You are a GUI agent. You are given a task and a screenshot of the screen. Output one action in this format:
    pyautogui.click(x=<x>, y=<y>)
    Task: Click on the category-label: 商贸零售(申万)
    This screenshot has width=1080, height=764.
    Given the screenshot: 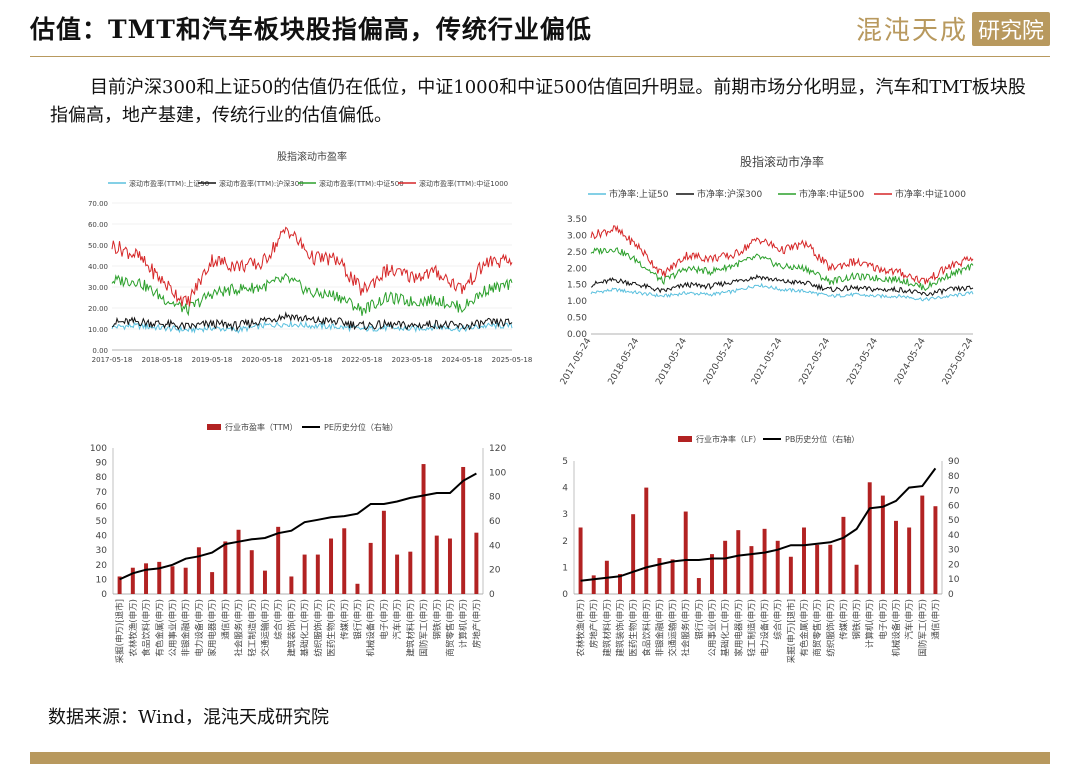 What is the action you would take?
    pyautogui.click(x=817, y=628)
    